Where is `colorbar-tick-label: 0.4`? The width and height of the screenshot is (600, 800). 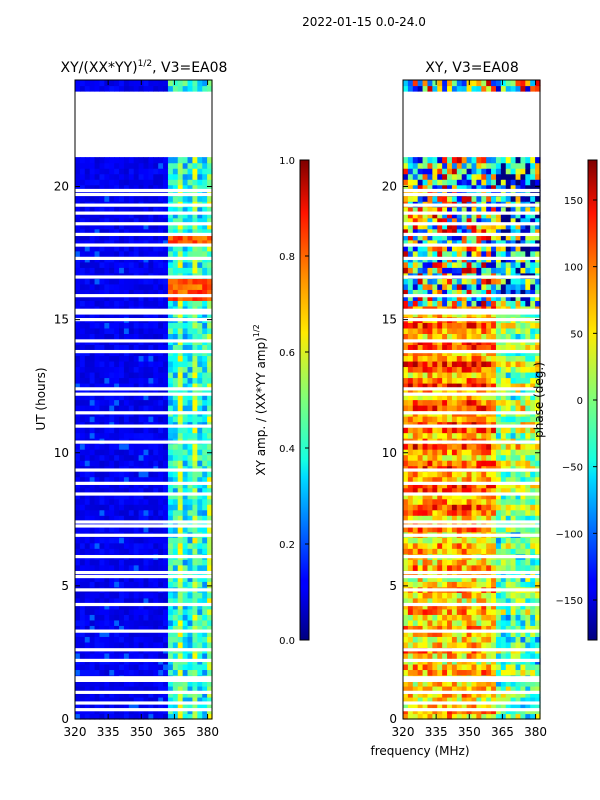 colorbar-tick-label: 0.4 is located at coordinates (287, 449).